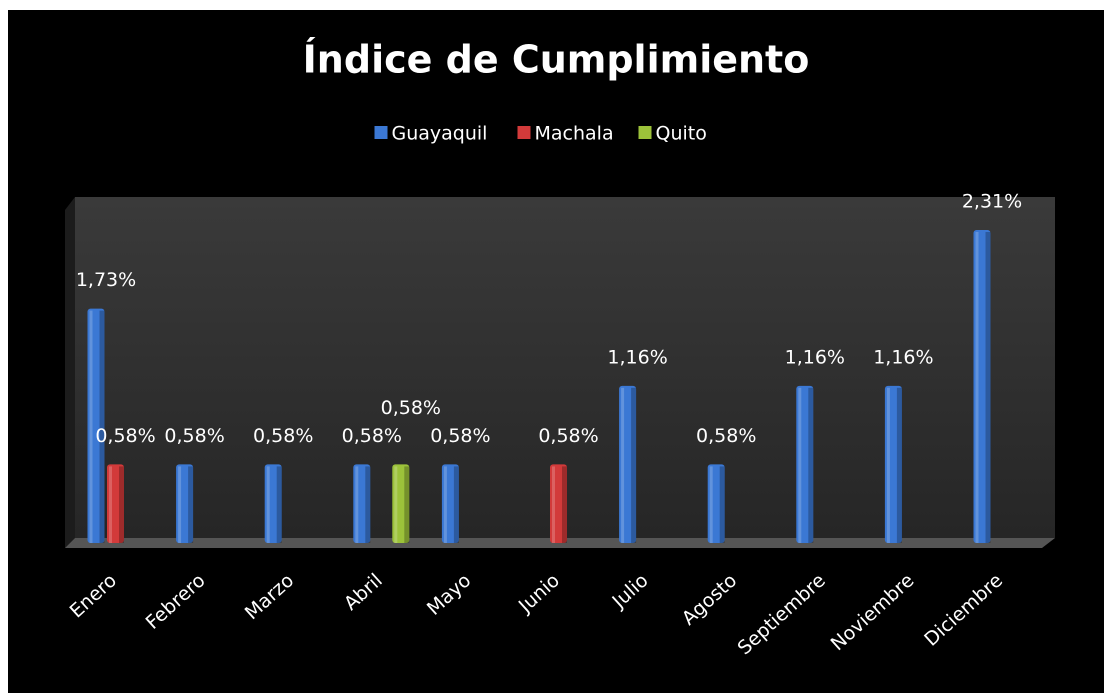 Image resolution: width=1112 pixels, height=693 pixels. What do you see at coordinates (556, 60) in the screenshot?
I see `chart-title: Índice de Cumplimiento` at bounding box center [556, 60].